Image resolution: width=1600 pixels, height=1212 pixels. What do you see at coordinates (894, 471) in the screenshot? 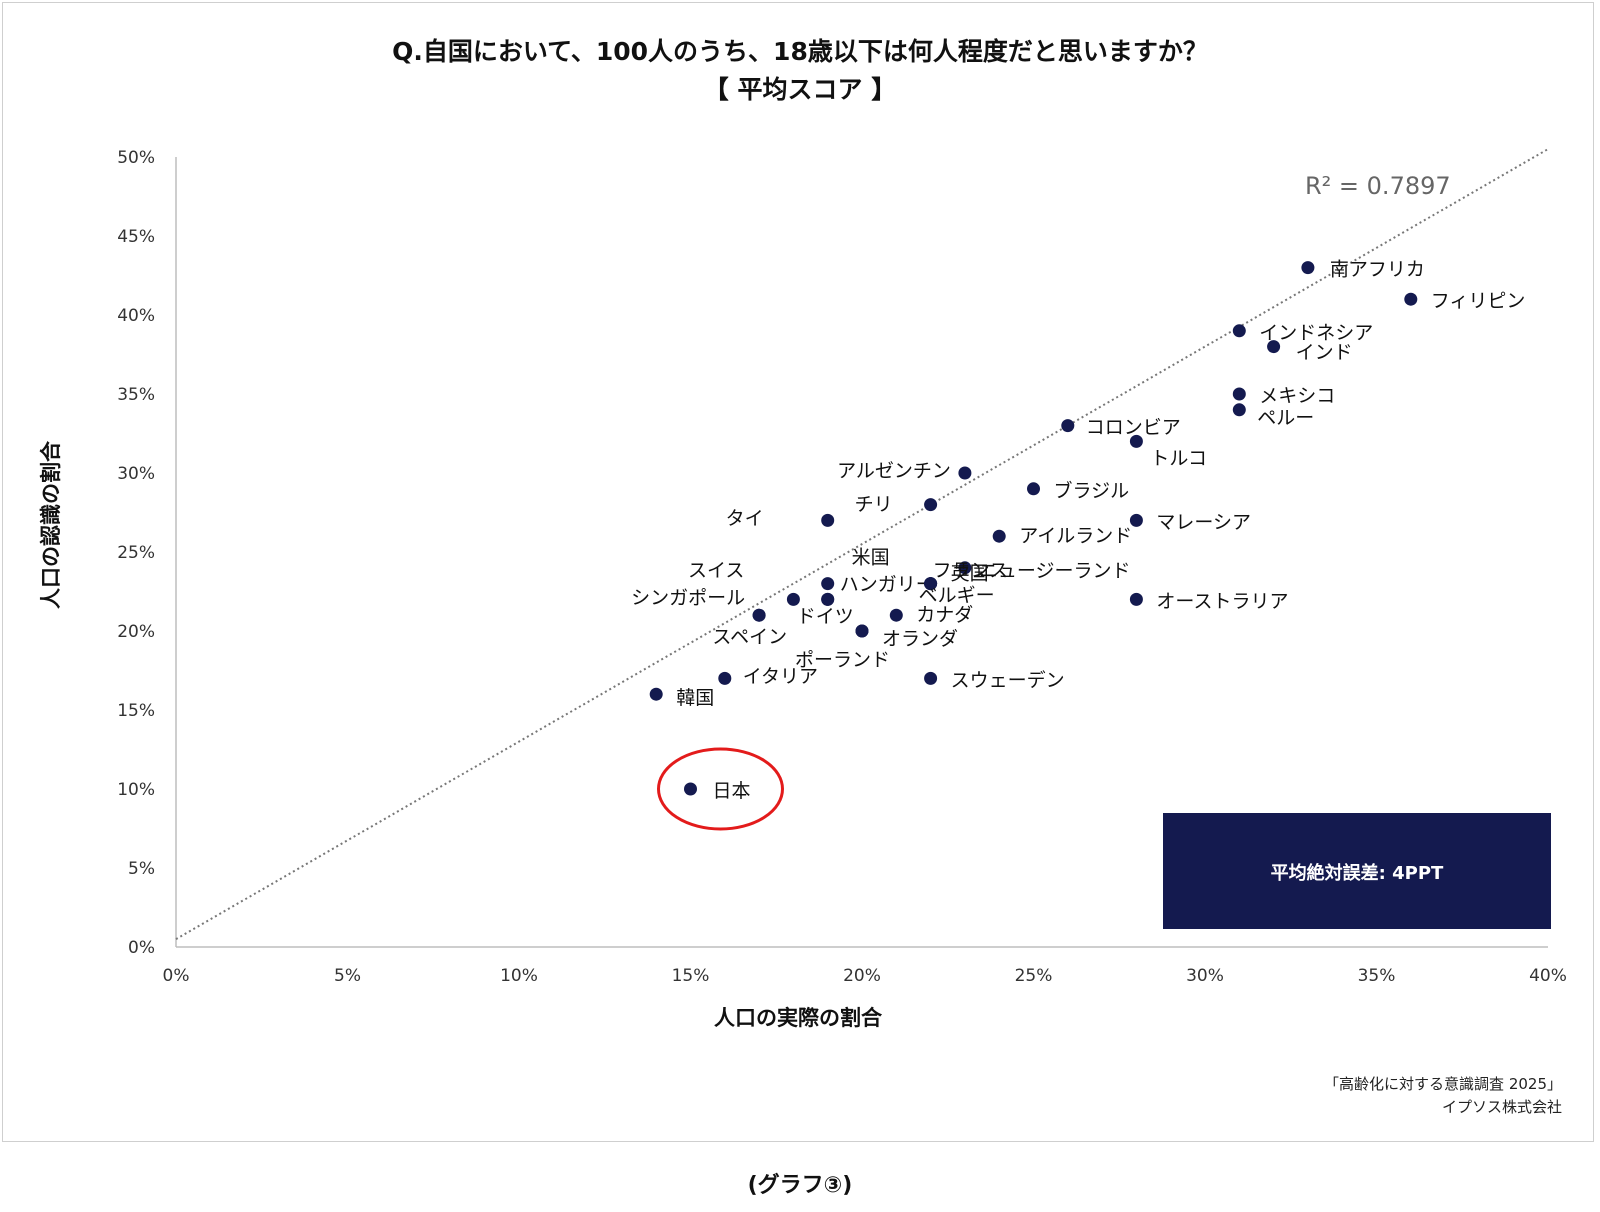
I see `data-label: アルゼンチン` at bounding box center [894, 471].